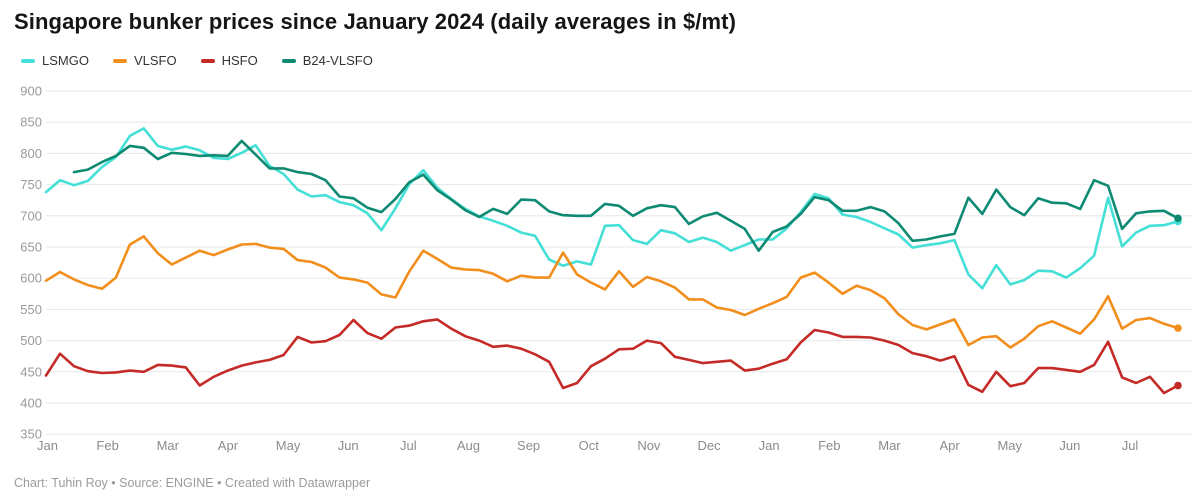 Image resolution: width=1200 pixels, height=502 pixels. Describe the element at coordinates (31, 184) in the screenshot. I see `y-axis-tick-label: 750` at that location.